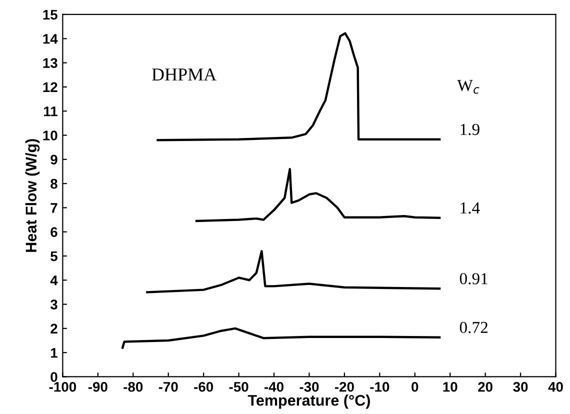 Image resolution: width=570 pixels, height=414 pixels. Describe the element at coordinates (204, 387) in the screenshot. I see `x-tick-label: -60` at that location.